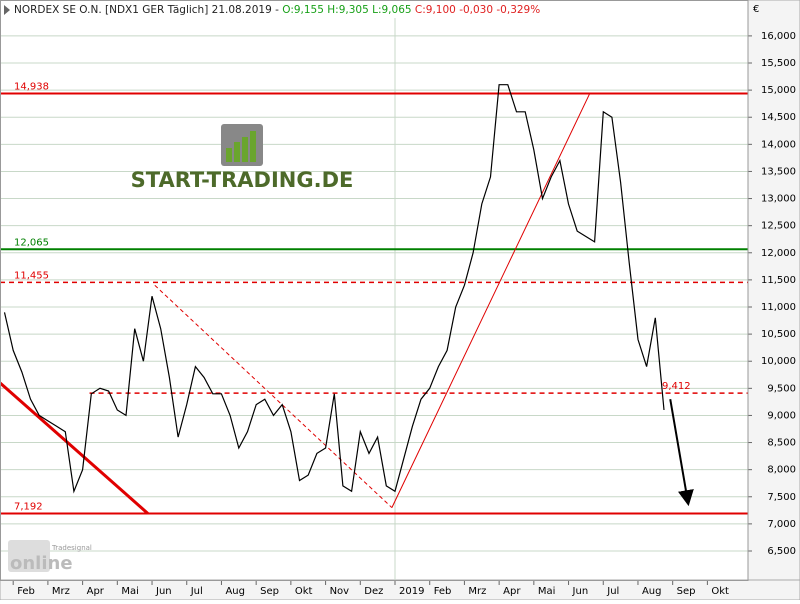 The image size is (800, 604). What do you see at coordinates (781, 470) in the screenshot?
I see `y-tick-label: 8,000` at bounding box center [781, 470].